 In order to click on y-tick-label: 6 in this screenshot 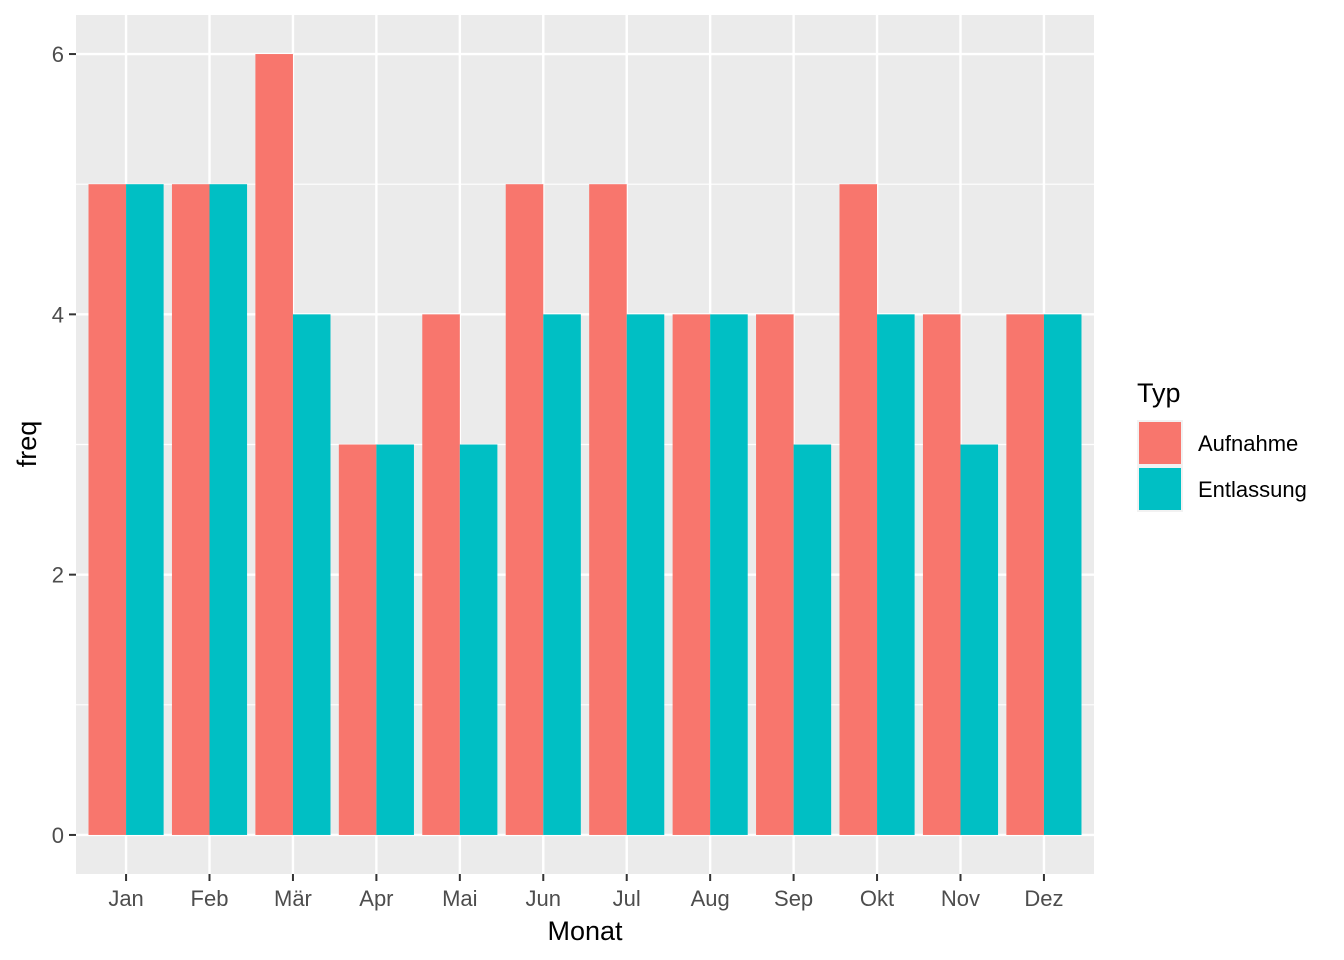, I will do `click(58, 54)`.